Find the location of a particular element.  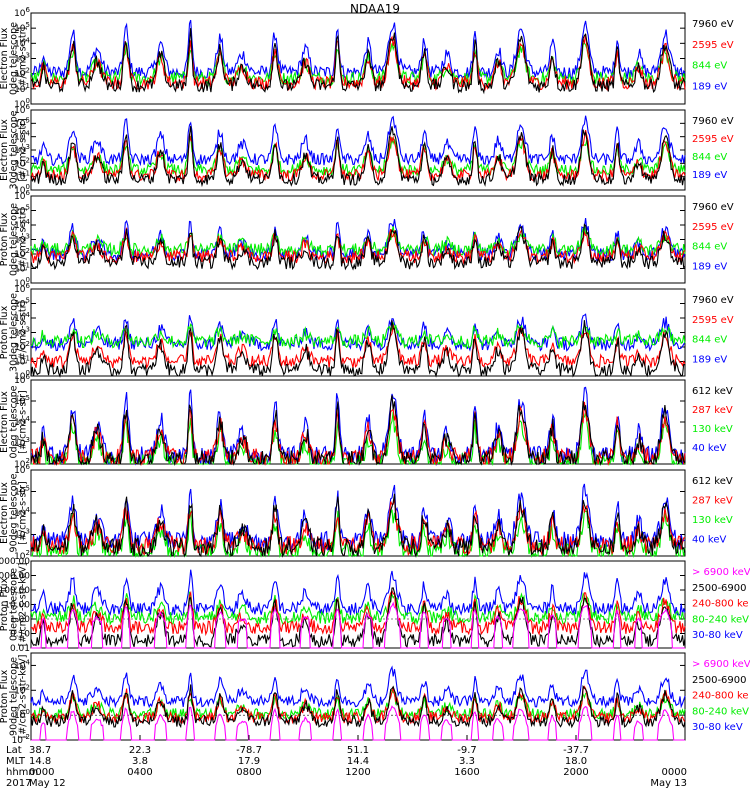

x-tick-label: 3.8 is located at coordinates (140, 761).